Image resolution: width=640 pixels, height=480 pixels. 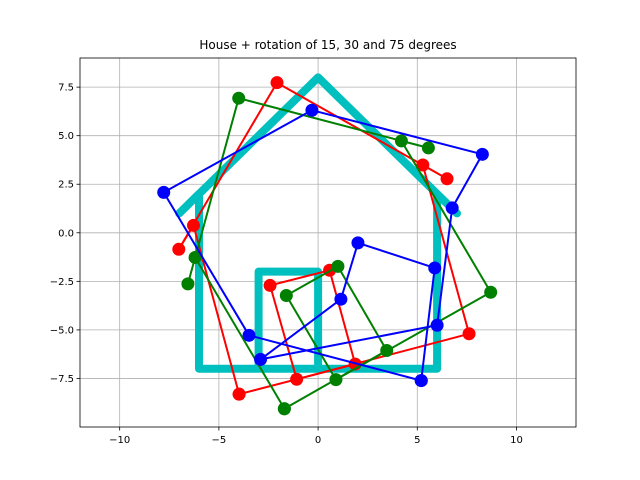 I want to click on x-tick-label: 5, so click(x=417, y=440).